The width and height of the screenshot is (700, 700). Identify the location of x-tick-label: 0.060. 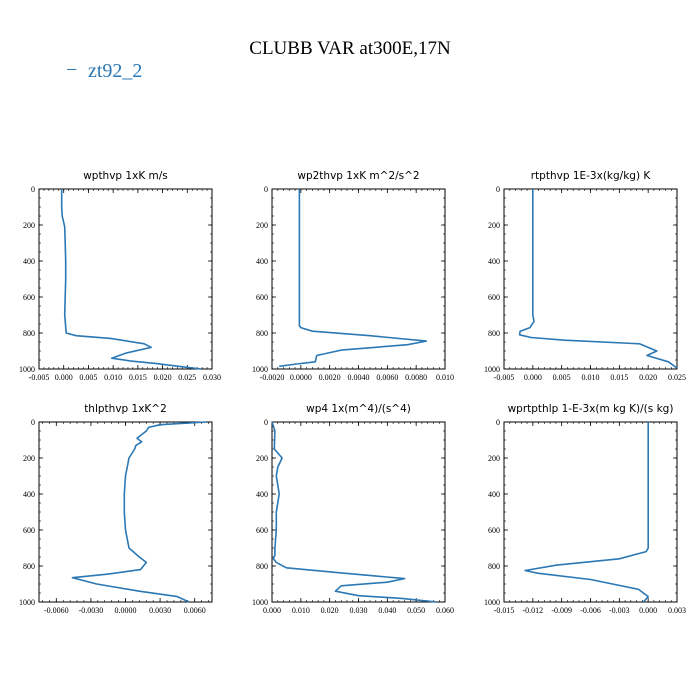
(445, 610).